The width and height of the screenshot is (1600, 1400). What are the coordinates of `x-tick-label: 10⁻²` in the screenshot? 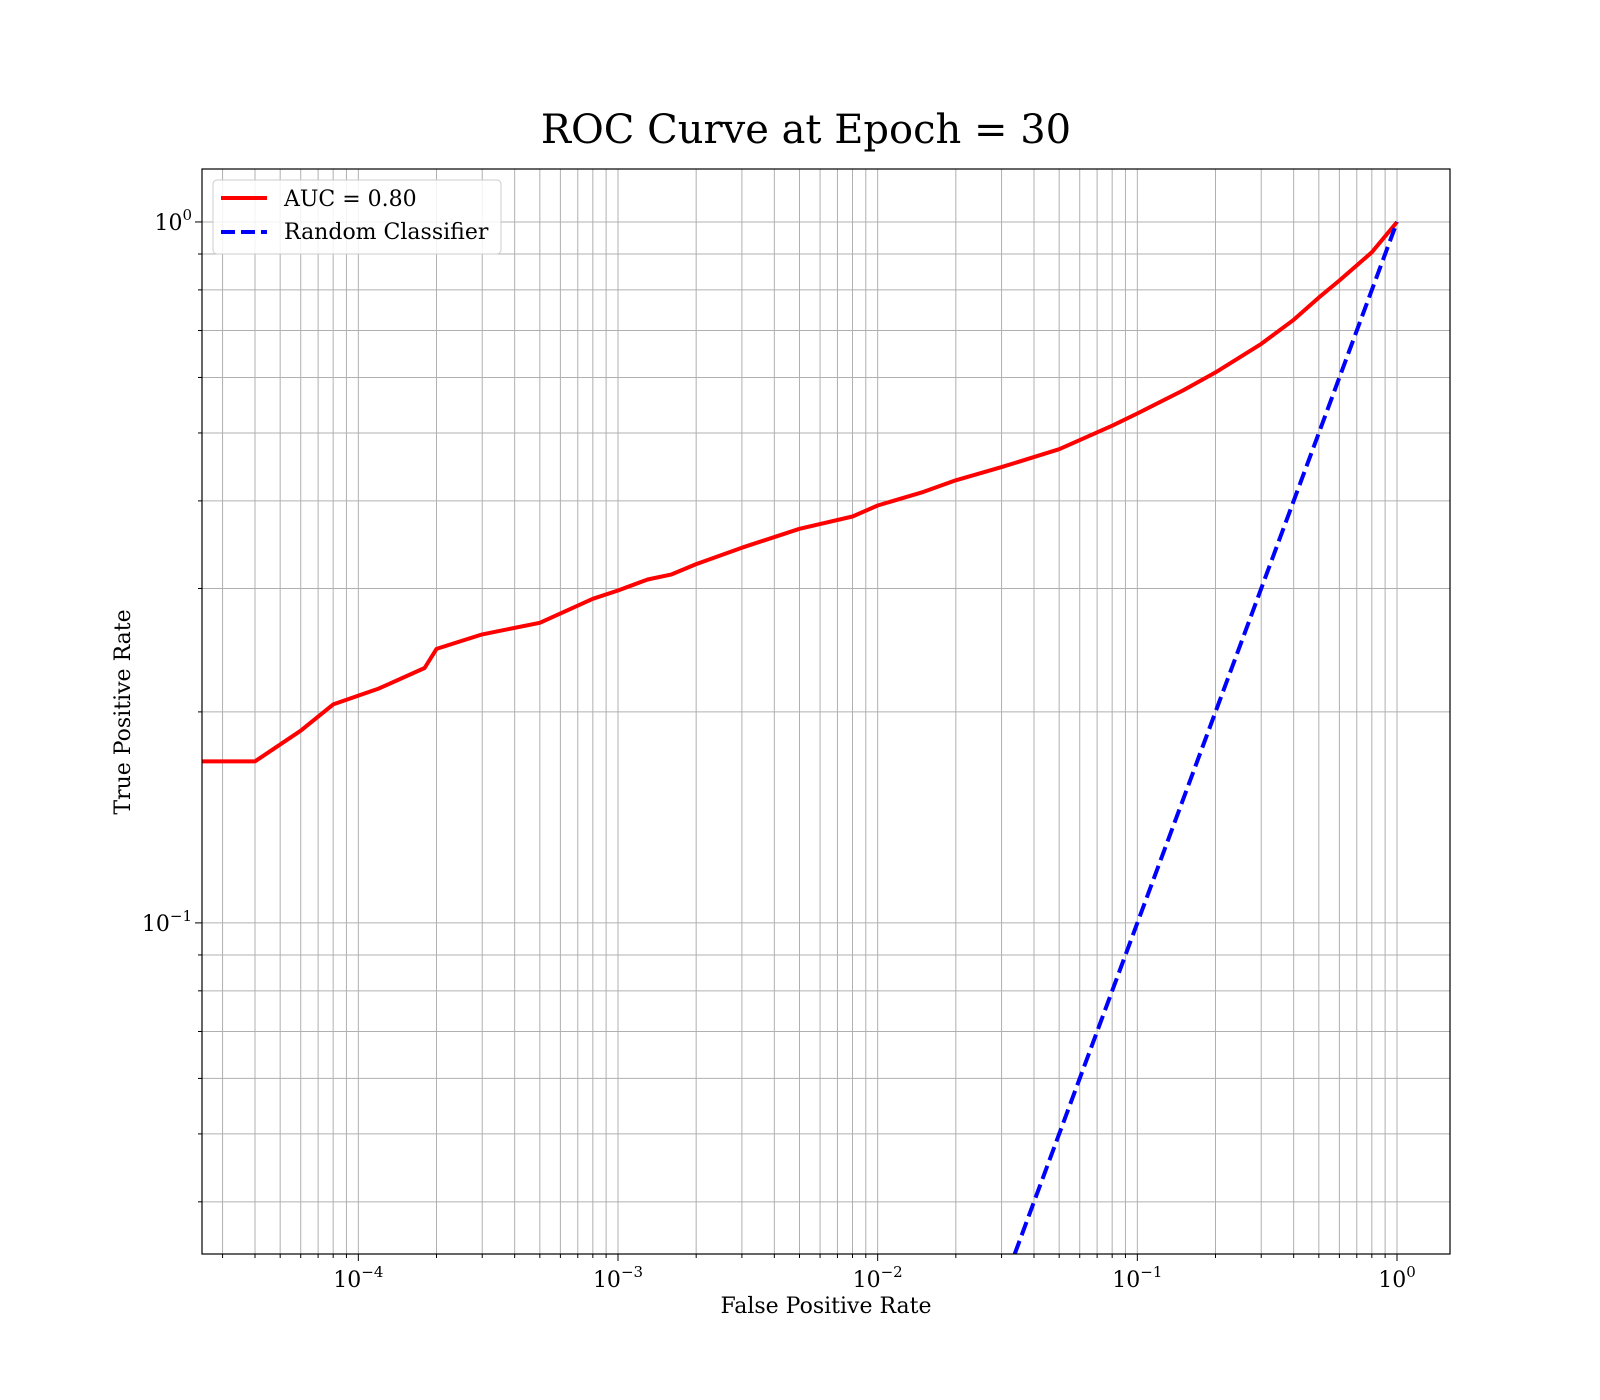 It's located at (878, 1278).